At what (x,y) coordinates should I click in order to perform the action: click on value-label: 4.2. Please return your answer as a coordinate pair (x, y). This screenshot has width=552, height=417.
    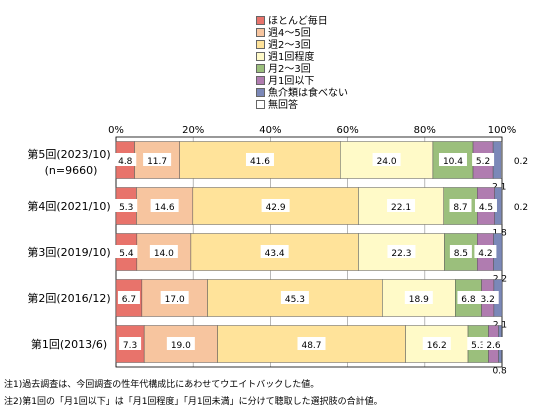
    Looking at the image, I should click on (485, 254).